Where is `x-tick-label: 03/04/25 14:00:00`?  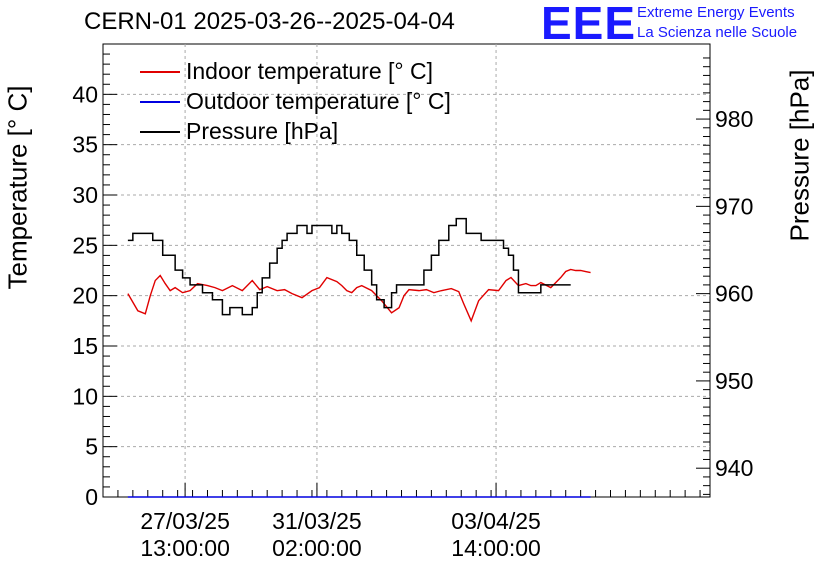 x-tick-label: 03/04/25 14:00:00 is located at coordinates (496, 535).